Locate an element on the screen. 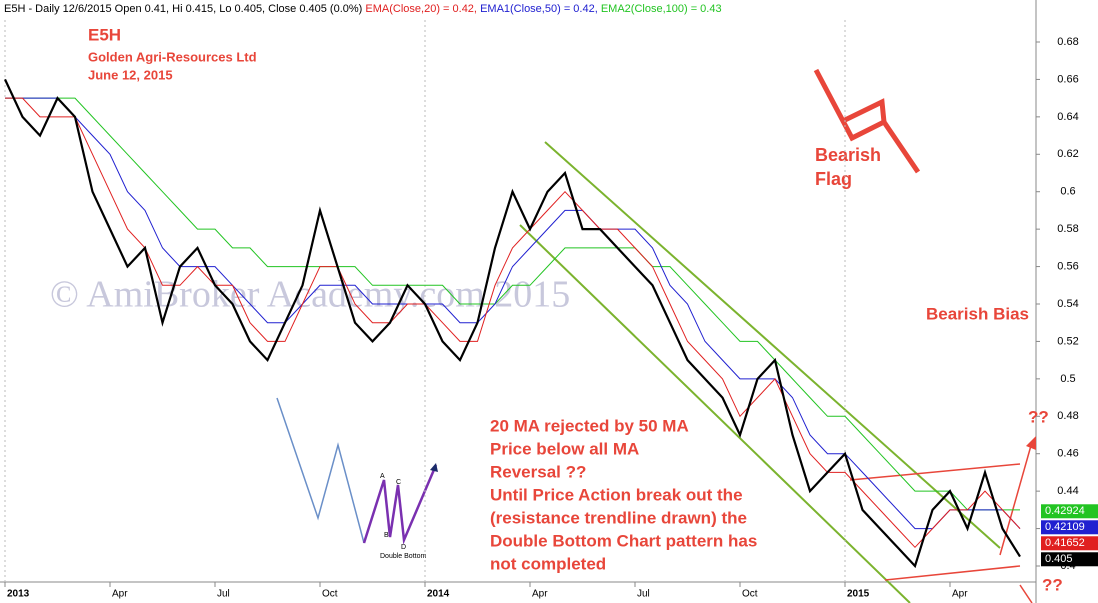 The image size is (1098, 603). note-line: Reversal ?? is located at coordinates (538, 471).